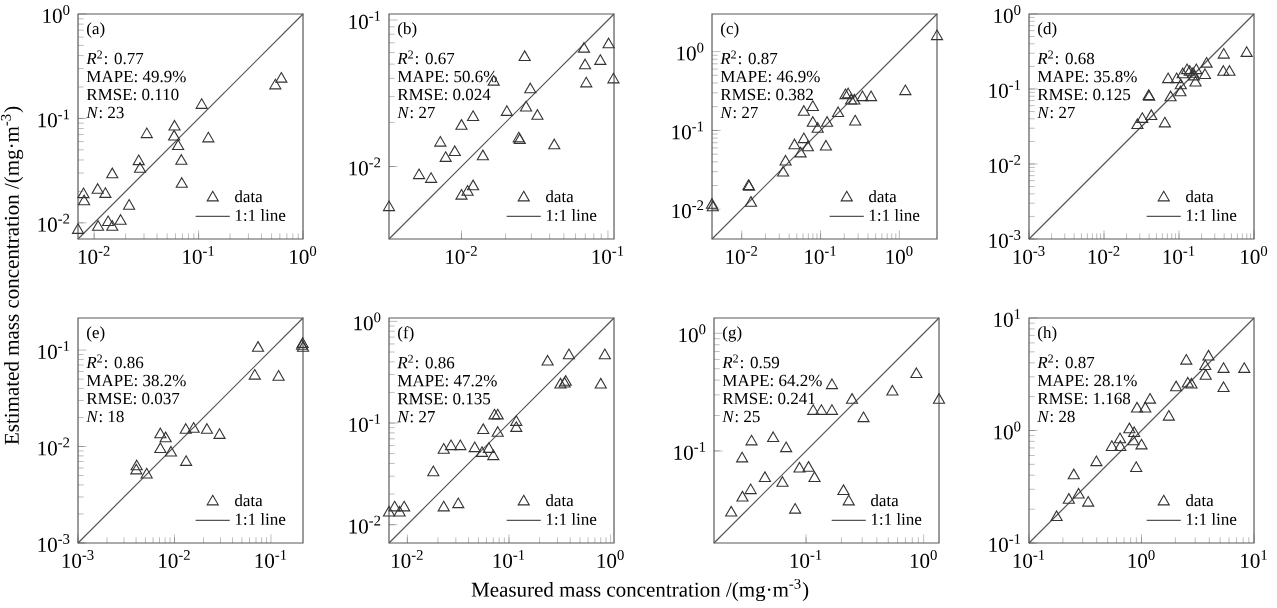 This screenshot has height=608, width=1277. I want to click on annotation: N: 18, so click(105, 416).